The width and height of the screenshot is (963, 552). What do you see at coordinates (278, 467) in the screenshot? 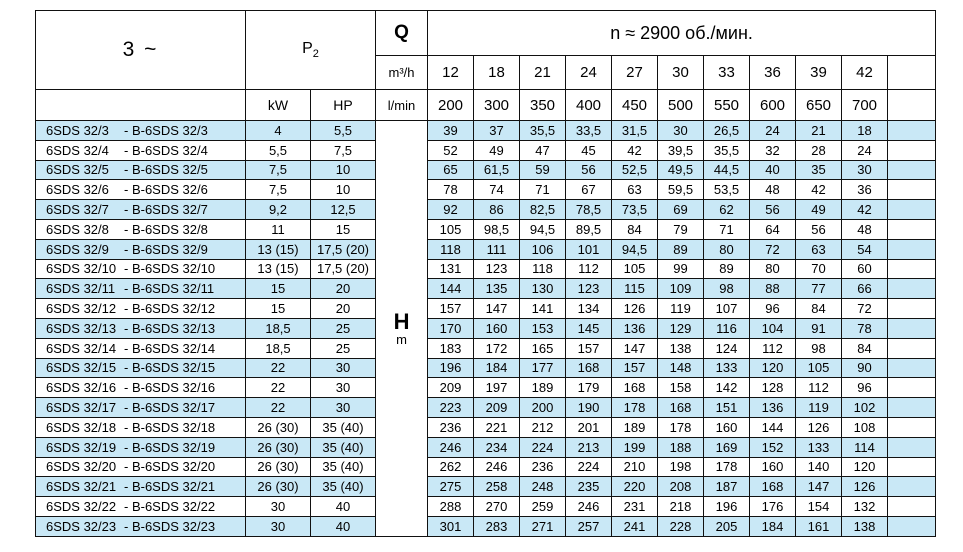
I see `kw-cell: 26 (30)` at bounding box center [278, 467].